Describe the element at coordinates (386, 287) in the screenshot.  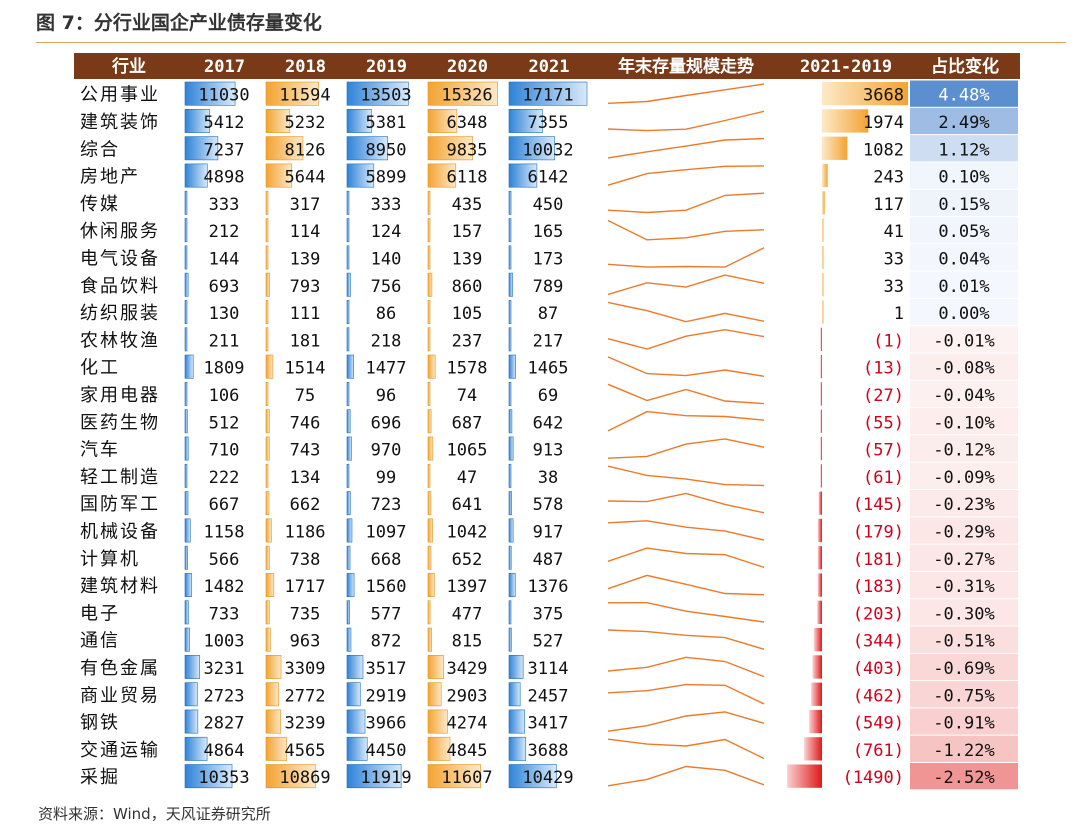
I see `value-label-7-2: 756` at that location.